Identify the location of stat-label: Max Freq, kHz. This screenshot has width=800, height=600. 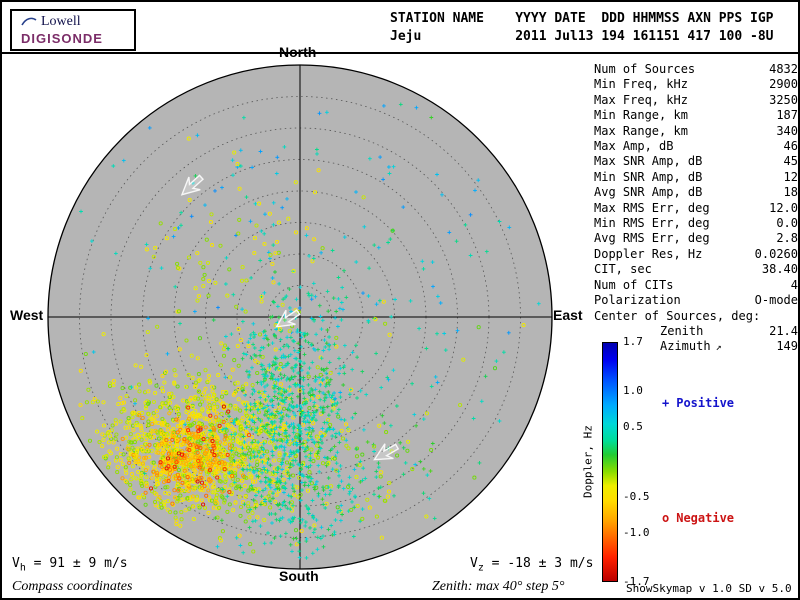
(641, 99).